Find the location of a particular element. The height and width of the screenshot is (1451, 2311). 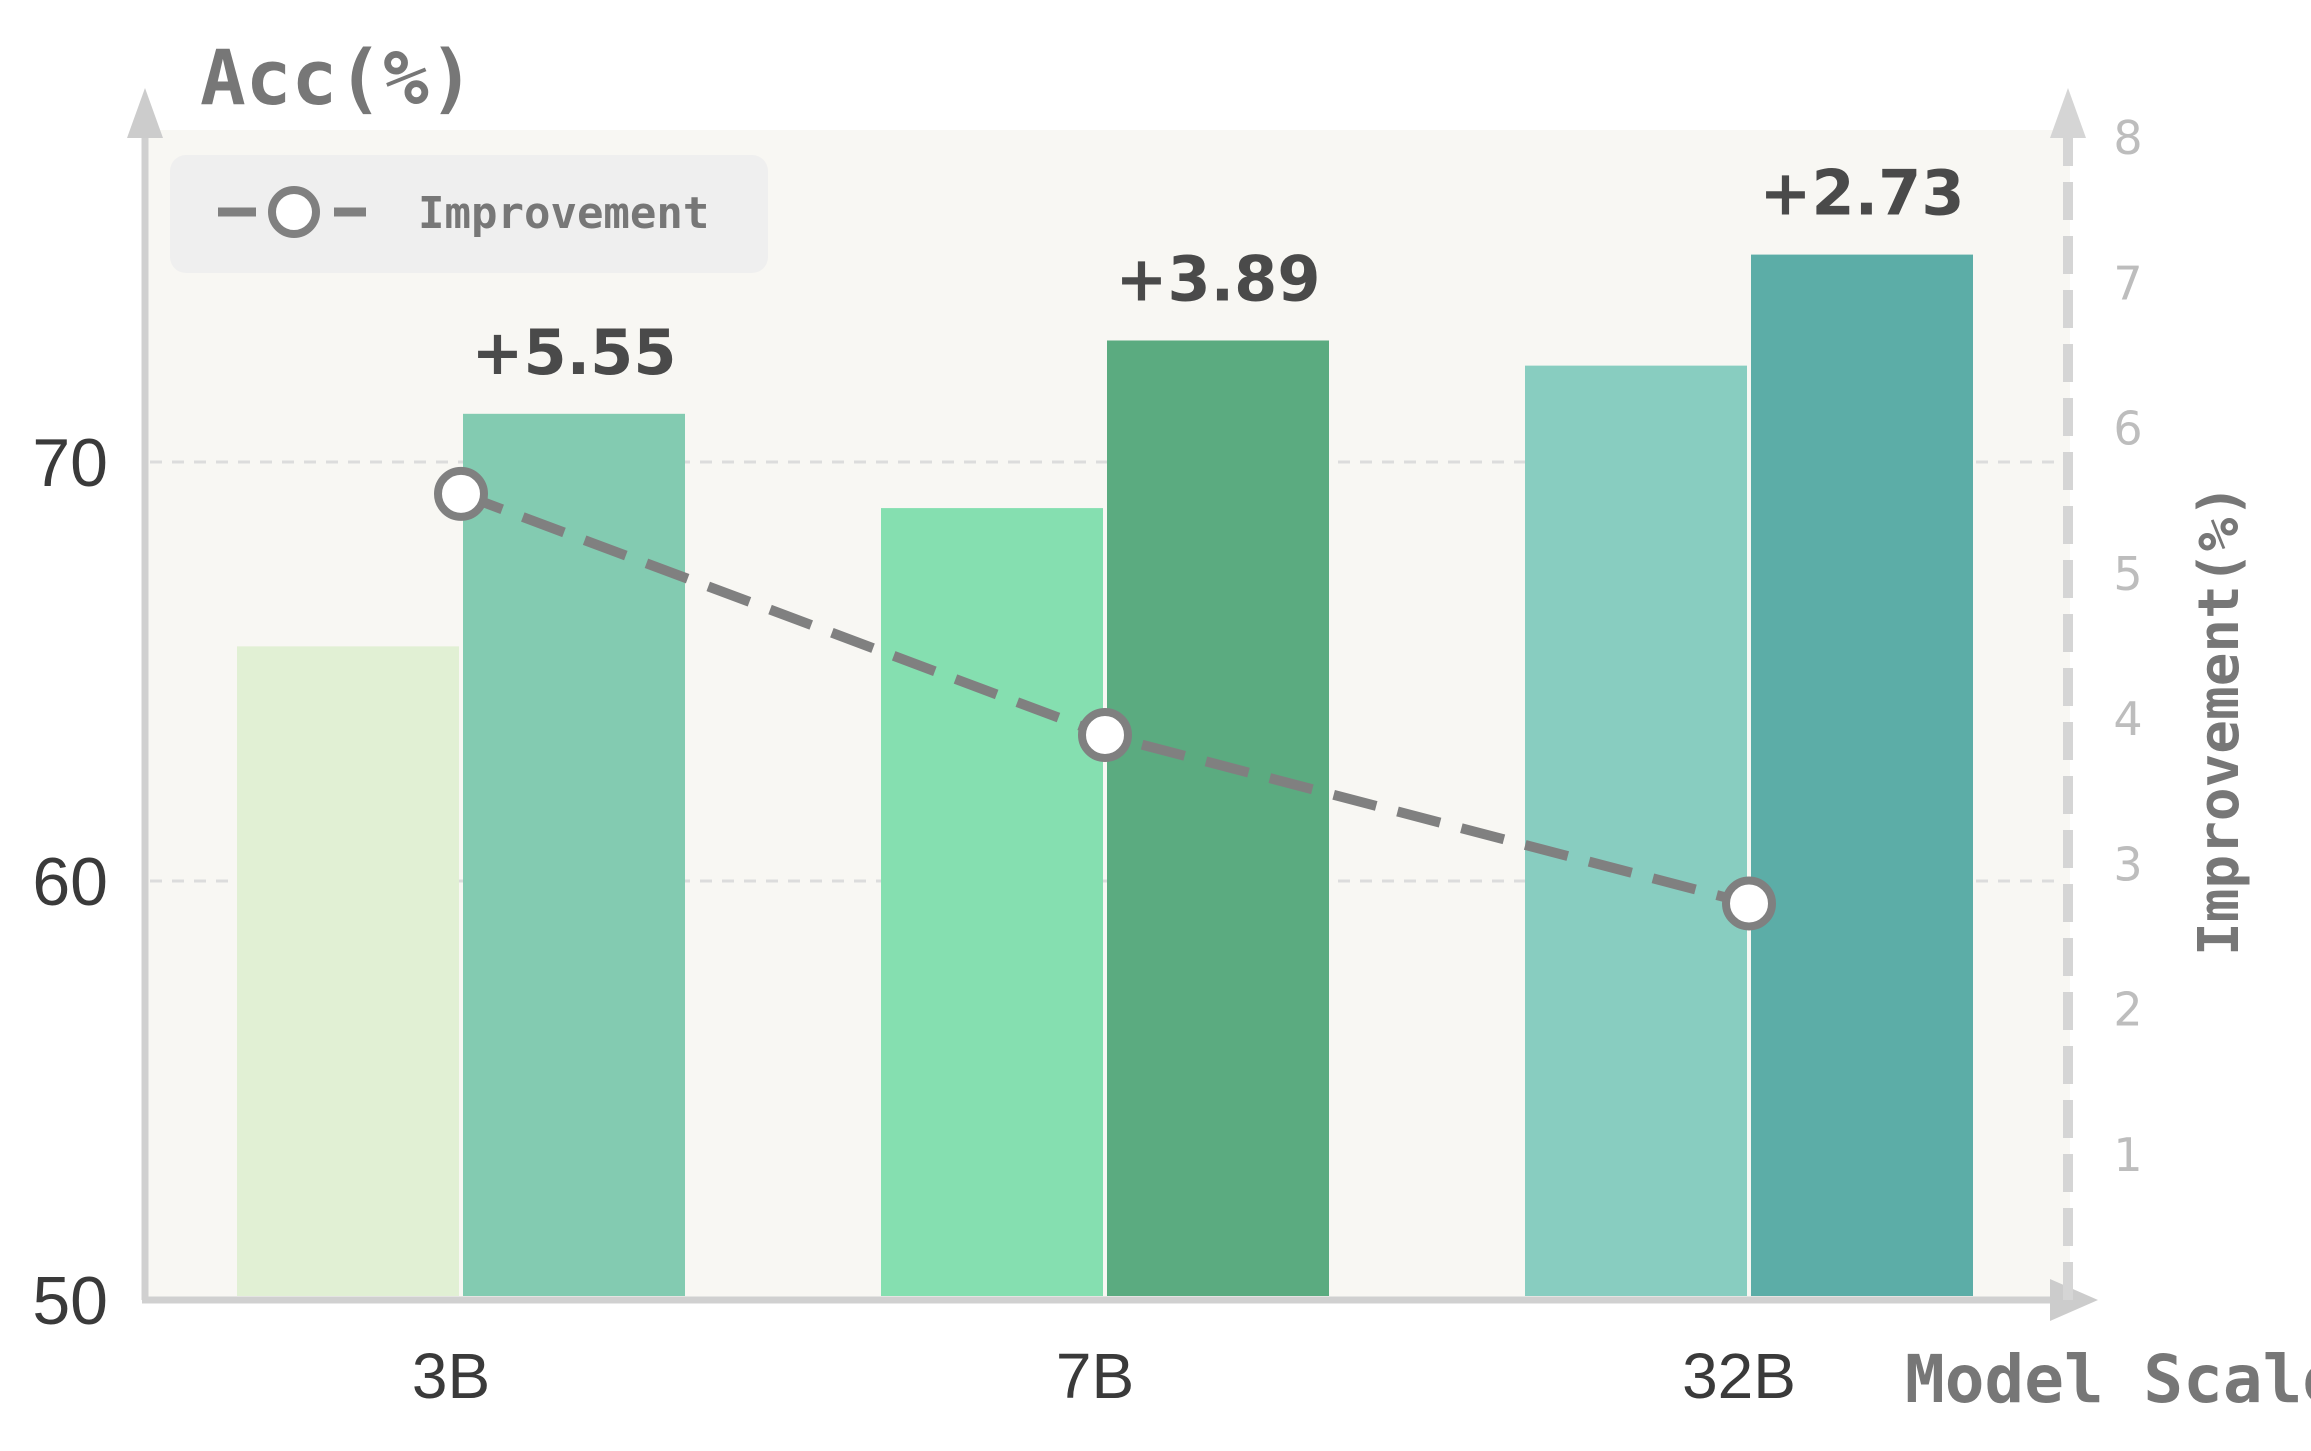

y2-tick-label: 1 is located at coordinates (2127, 1155).